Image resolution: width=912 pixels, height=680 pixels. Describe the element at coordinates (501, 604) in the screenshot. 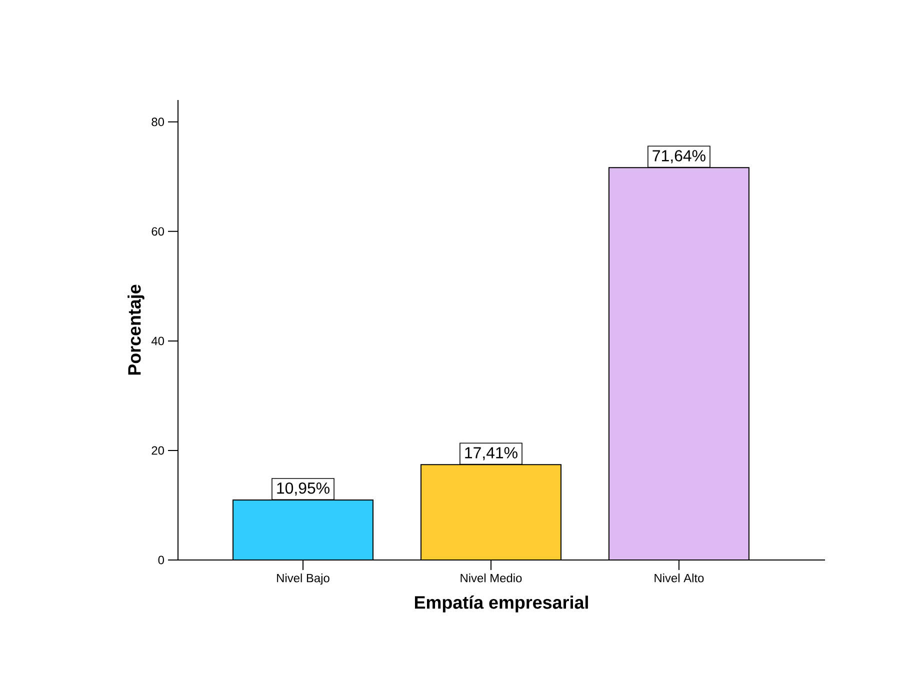

I see `x-axis-title: Empatía empresarial` at that location.